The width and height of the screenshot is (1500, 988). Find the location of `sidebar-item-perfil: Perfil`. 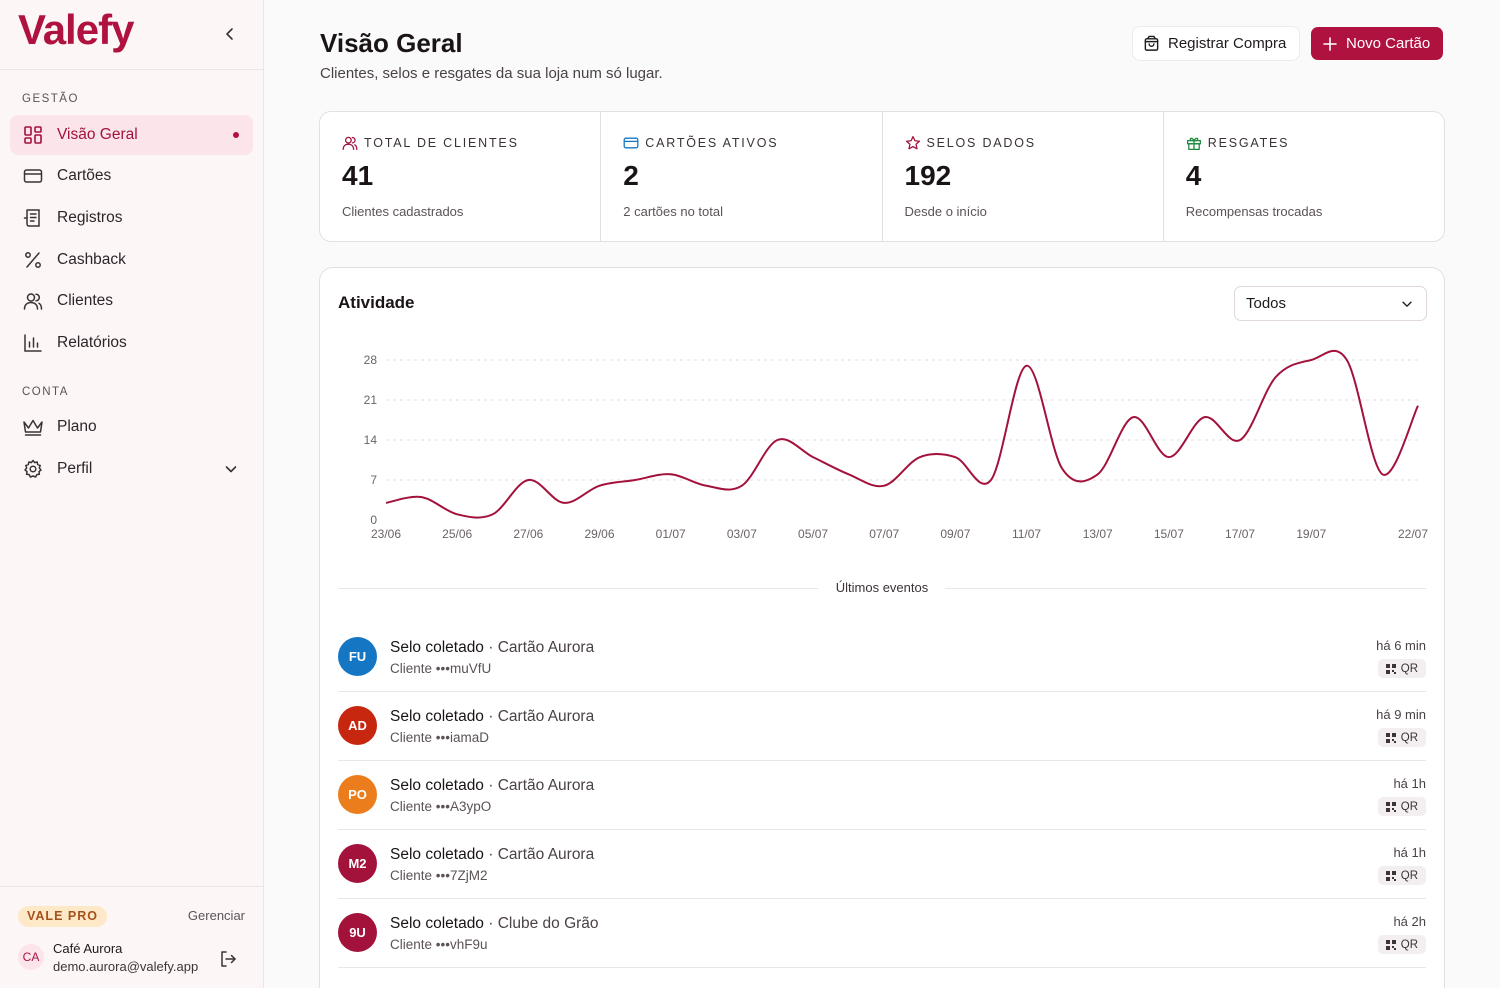

sidebar-item-perfil: Perfil is located at coordinates (131, 469).